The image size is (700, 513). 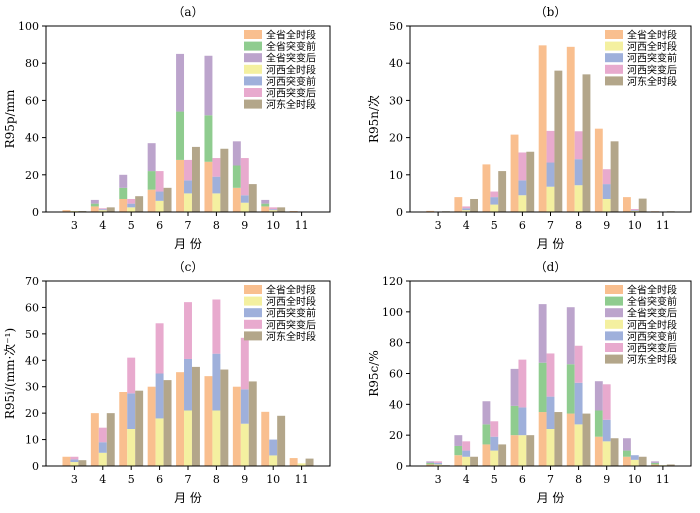 I want to click on y-tick-label: 10, so click(x=32, y=440).